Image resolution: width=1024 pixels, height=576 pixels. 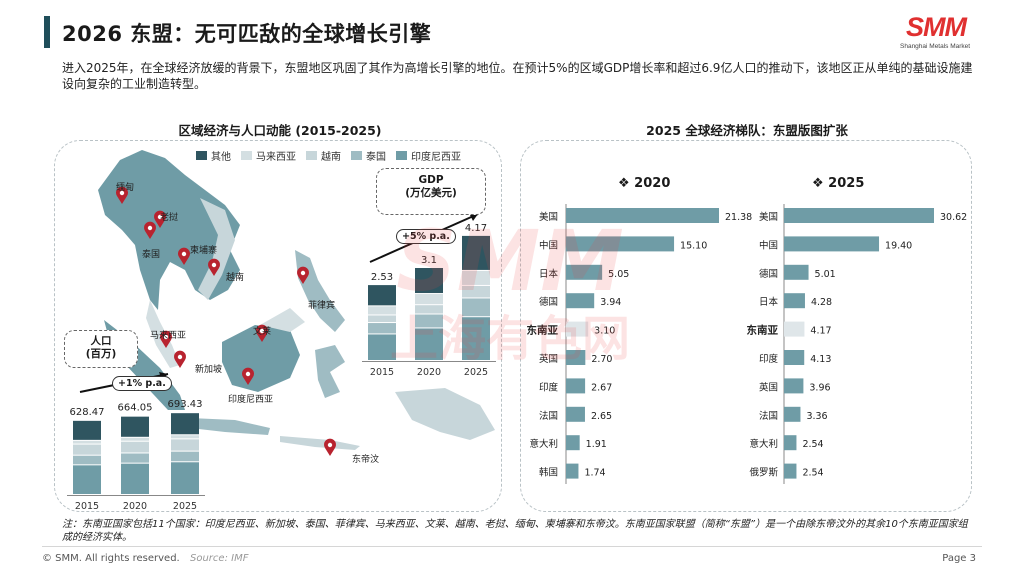 What do you see at coordinates (203, 250) in the screenshot?
I see `map-label: 柬埔寨` at bounding box center [203, 250].